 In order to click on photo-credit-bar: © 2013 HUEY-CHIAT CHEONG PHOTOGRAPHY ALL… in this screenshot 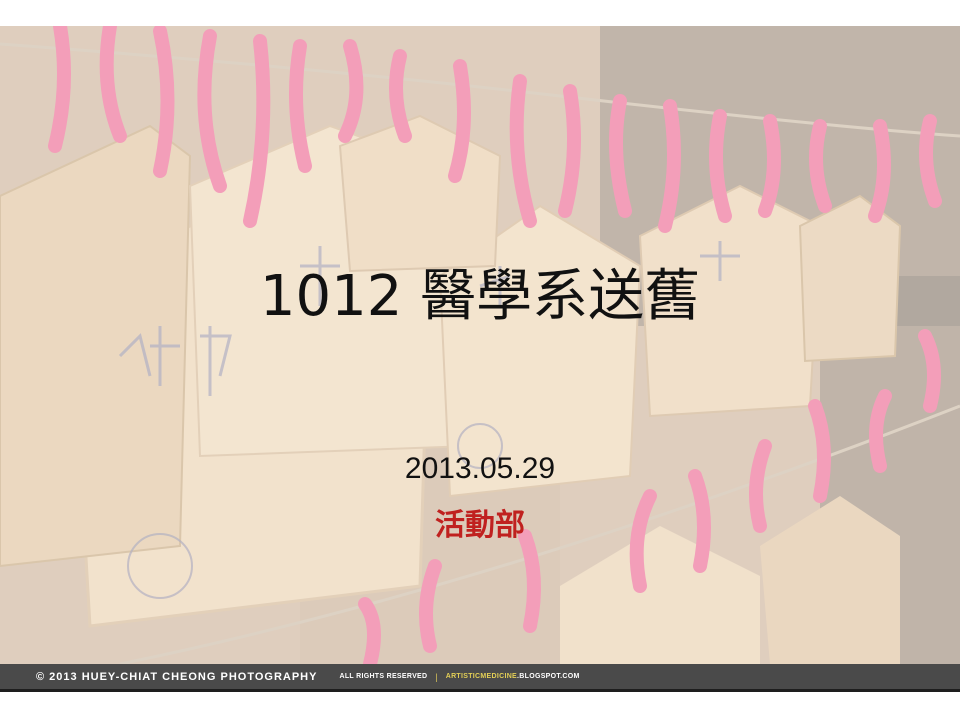, I will do `click(480, 678)`.